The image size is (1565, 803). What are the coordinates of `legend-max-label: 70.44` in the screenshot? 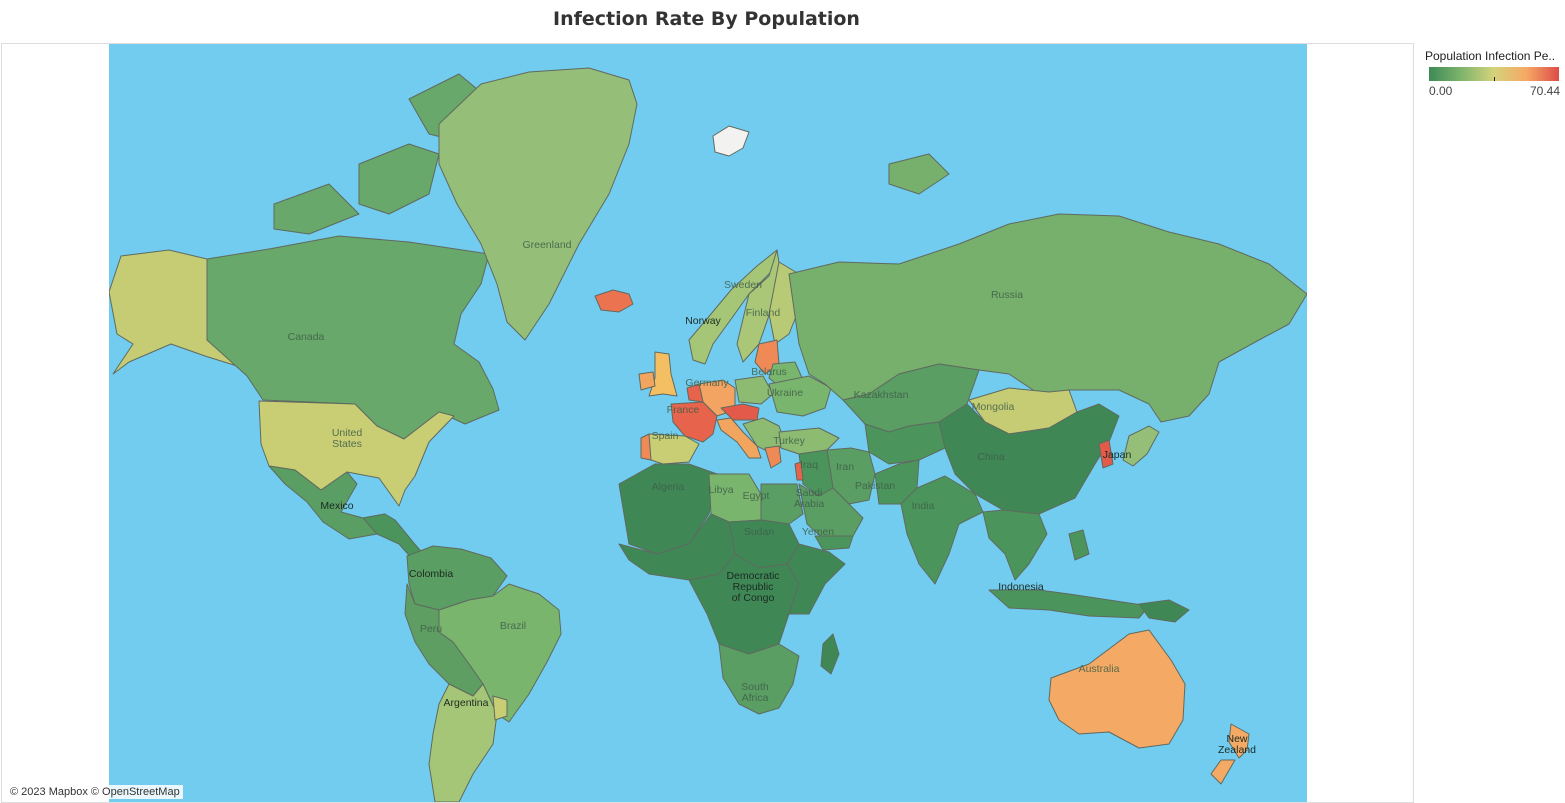 It's located at (1544, 91).